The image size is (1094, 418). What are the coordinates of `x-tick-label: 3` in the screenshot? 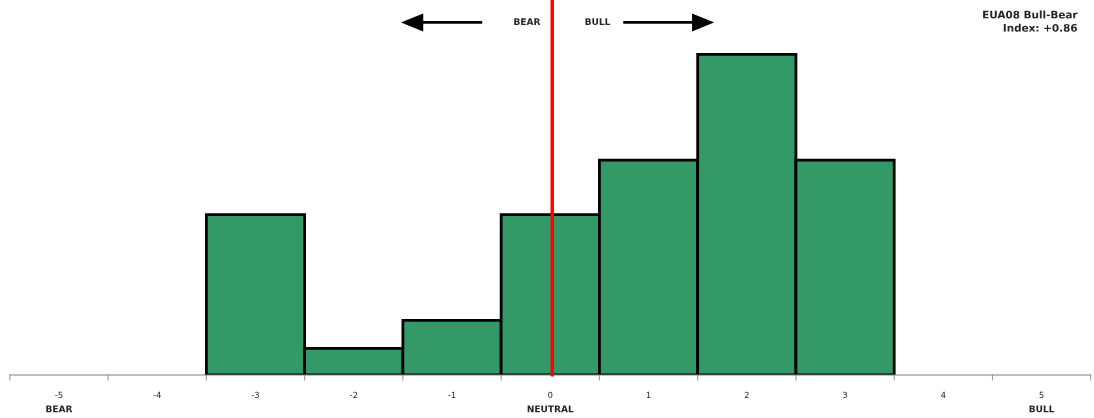 It's located at (845, 395).